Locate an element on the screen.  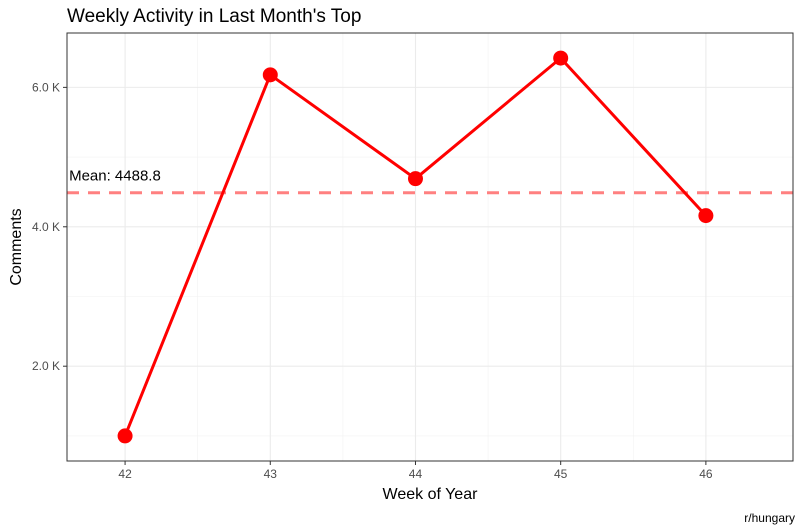
y-axis-title: Comments is located at coordinates (16, 246).